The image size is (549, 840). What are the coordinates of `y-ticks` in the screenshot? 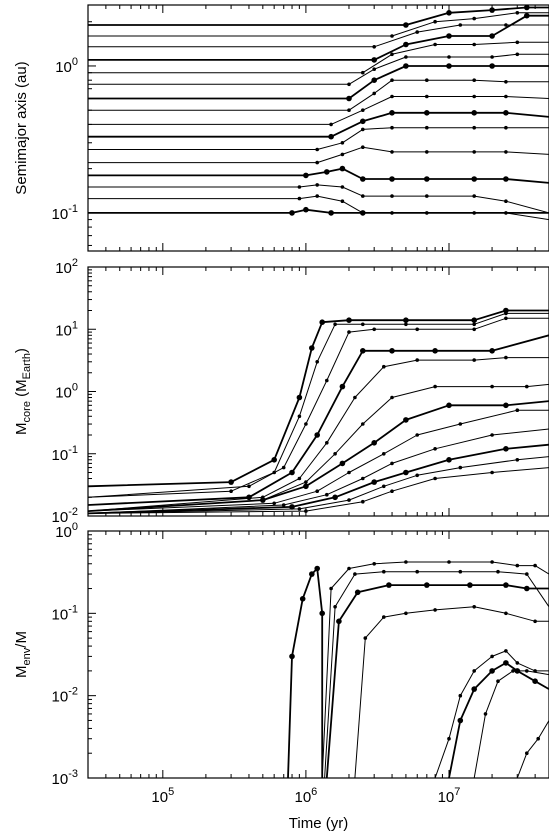 It's located at (92, 133).